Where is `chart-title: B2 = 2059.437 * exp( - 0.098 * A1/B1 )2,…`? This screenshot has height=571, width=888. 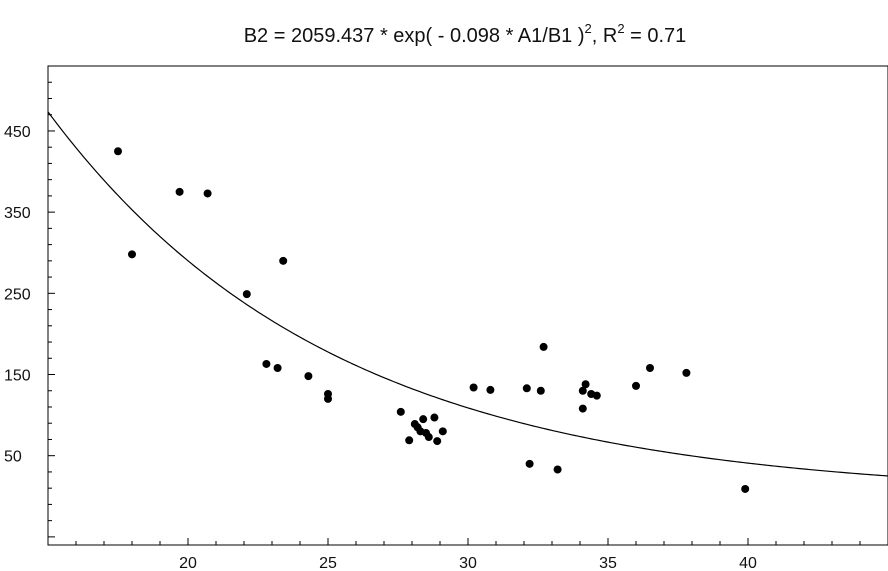 chart-title: B2 = 2059.437 * exp( - 0.098 * A1/B1 )2,… is located at coordinates (465, 34).